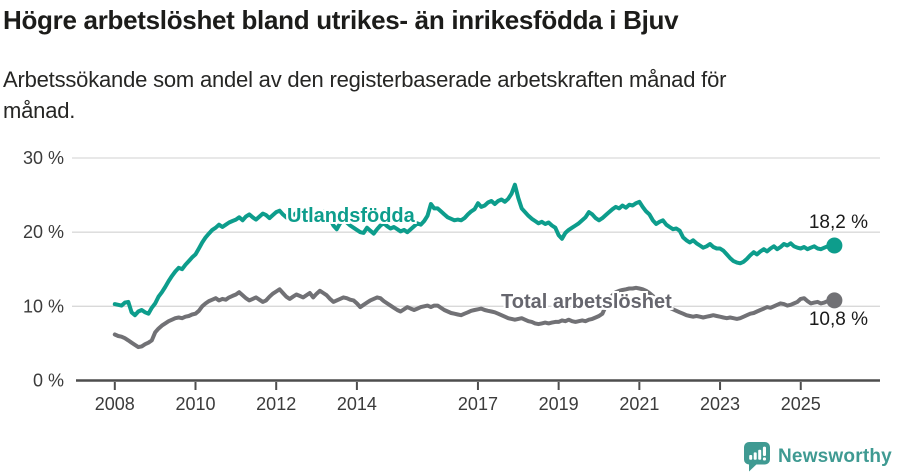 This screenshot has width=900, height=474. What do you see at coordinates (48, 381) in the screenshot?
I see `y-axis-tick-label: 0 %` at bounding box center [48, 381].